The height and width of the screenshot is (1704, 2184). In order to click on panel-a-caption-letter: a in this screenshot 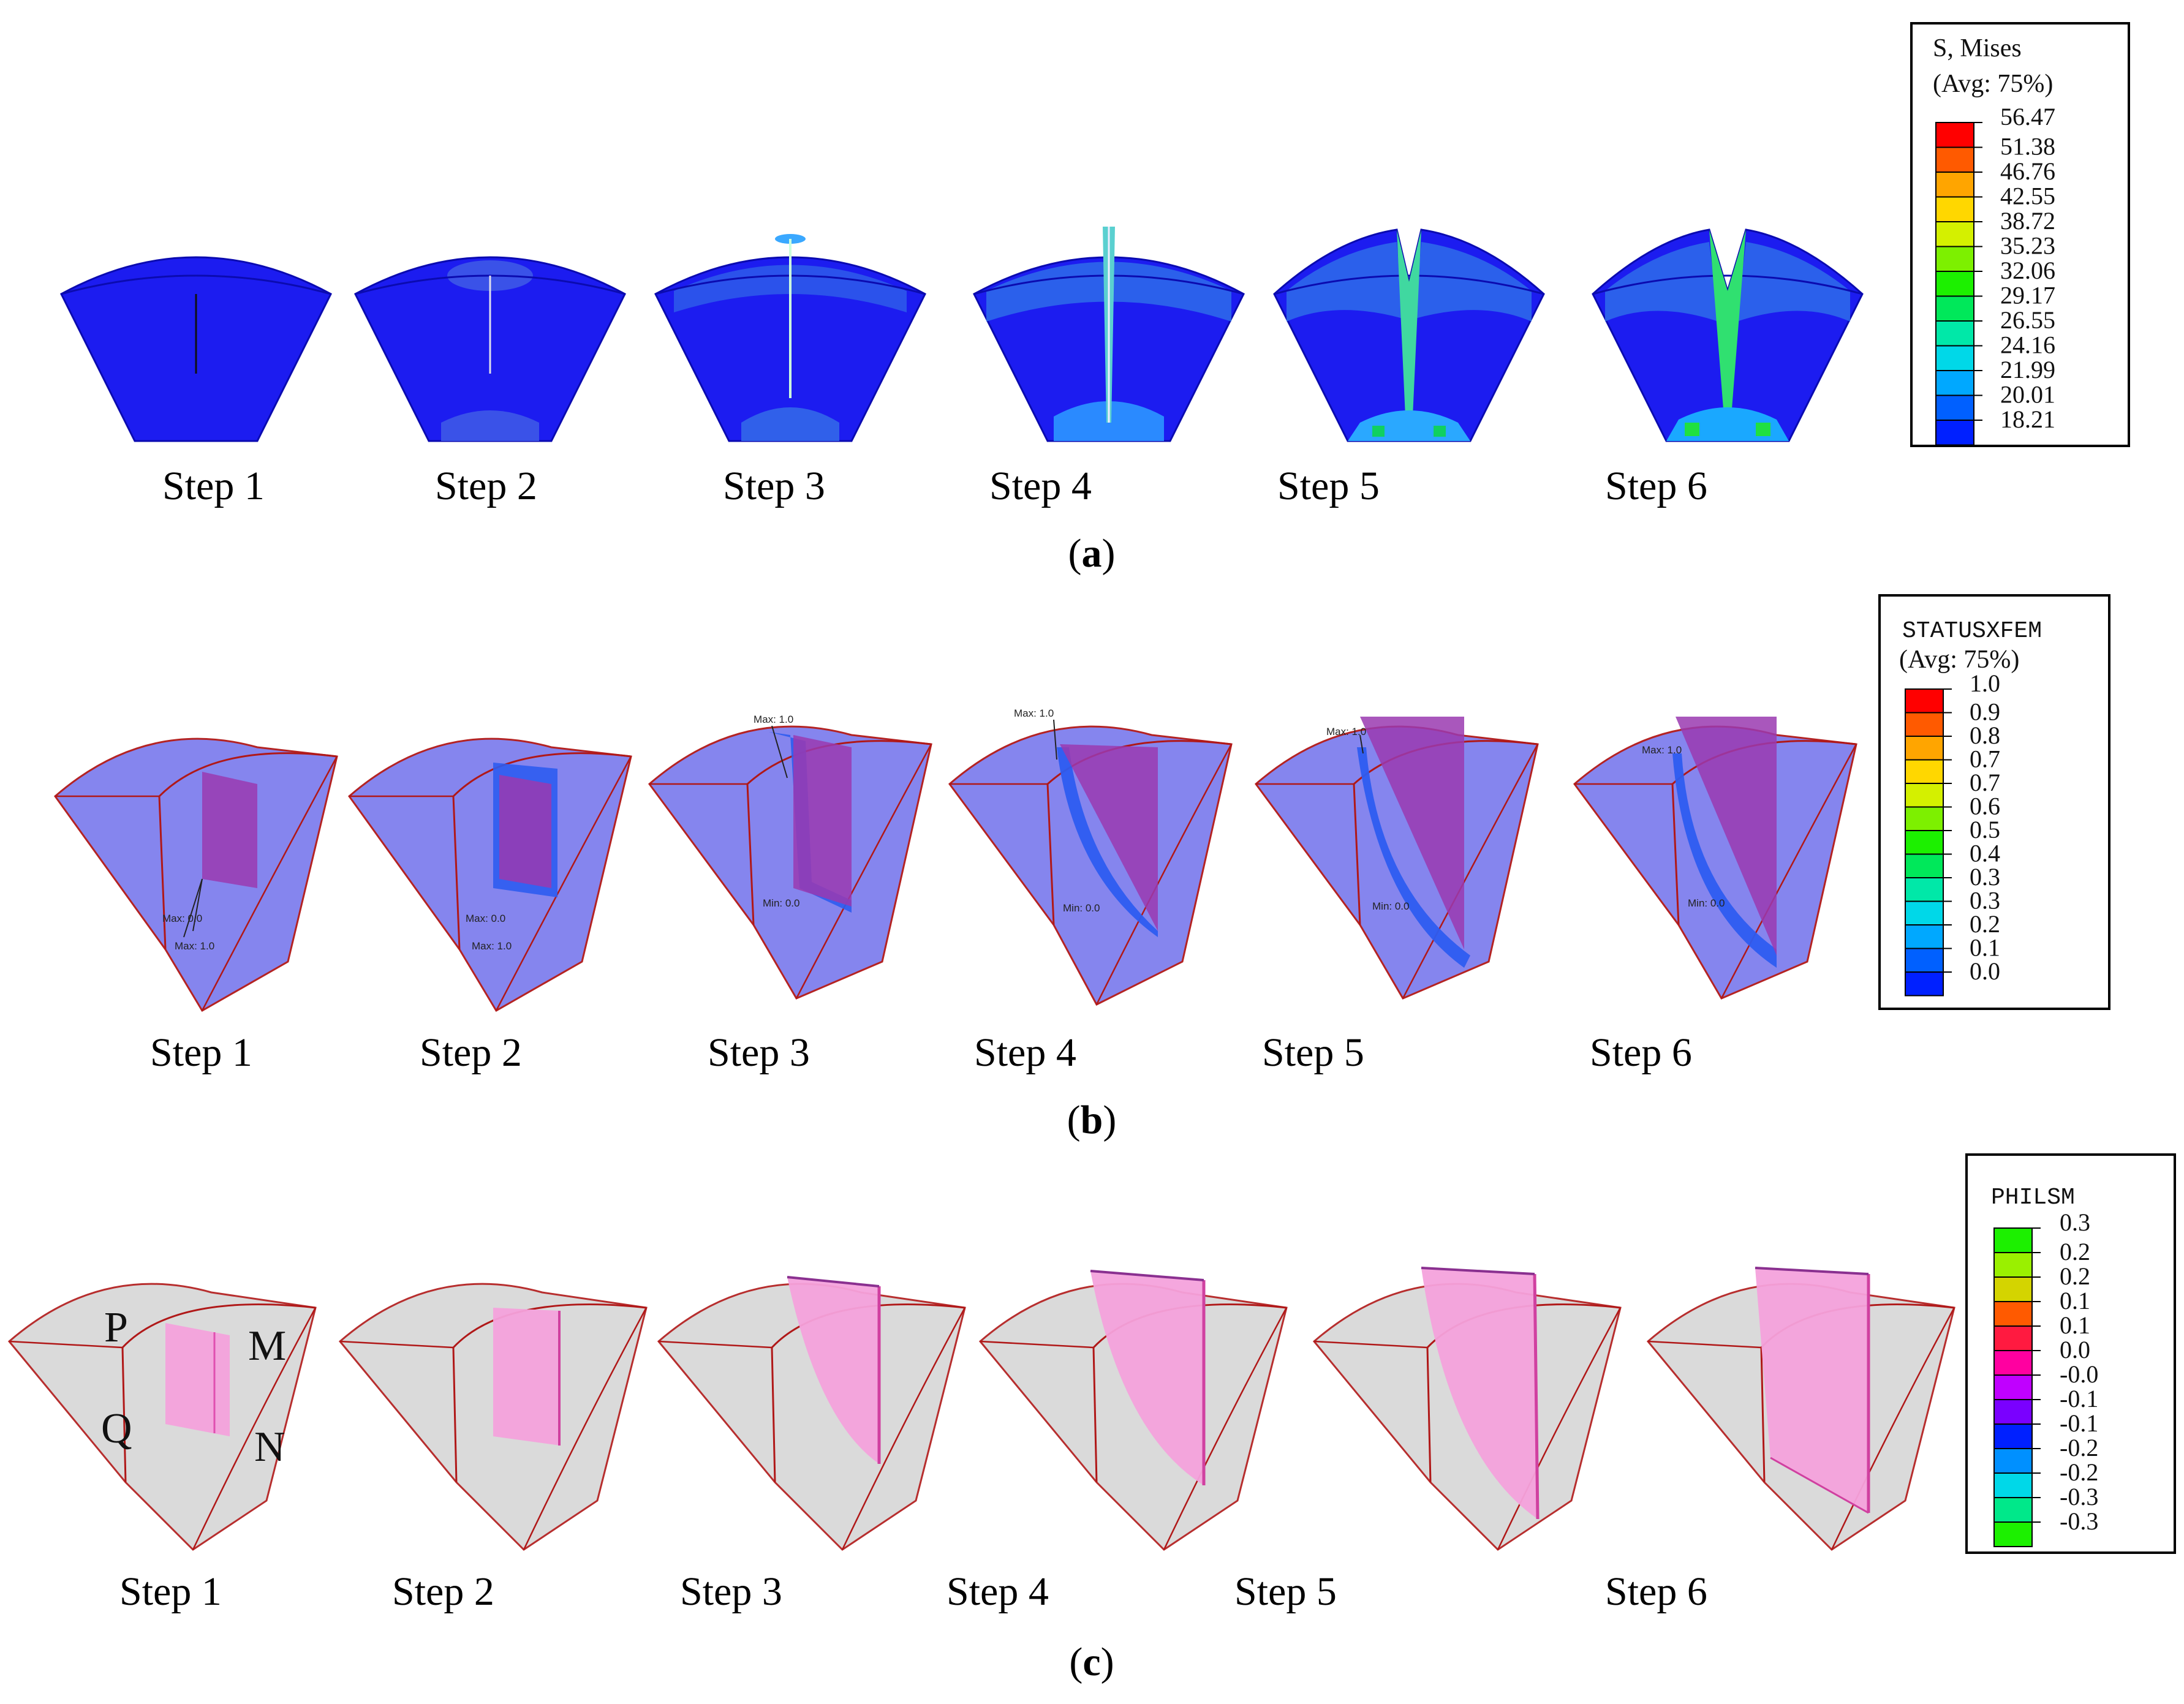, I will do `click(1092, 553)`.